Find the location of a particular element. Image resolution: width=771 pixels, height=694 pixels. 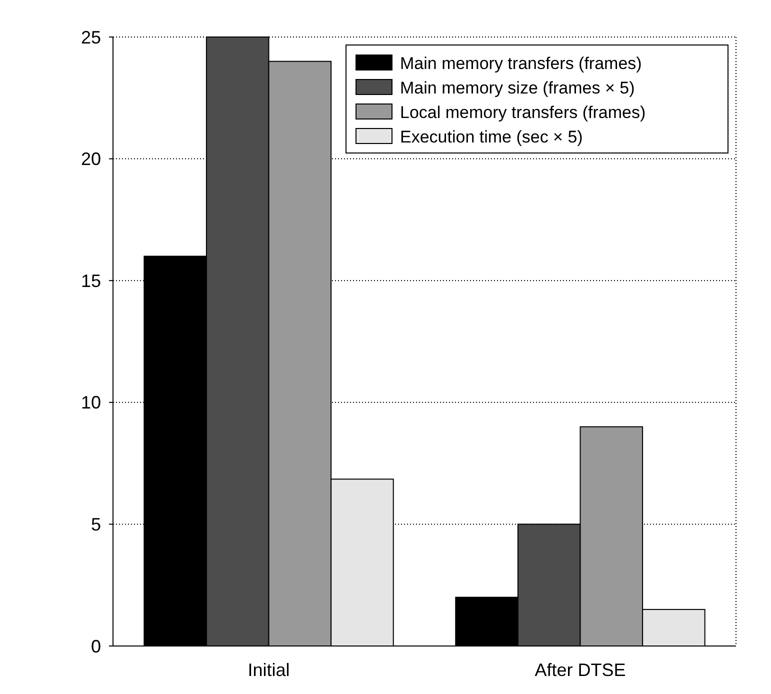

y-tick-label: 20 is located at coordinates (90, 159).